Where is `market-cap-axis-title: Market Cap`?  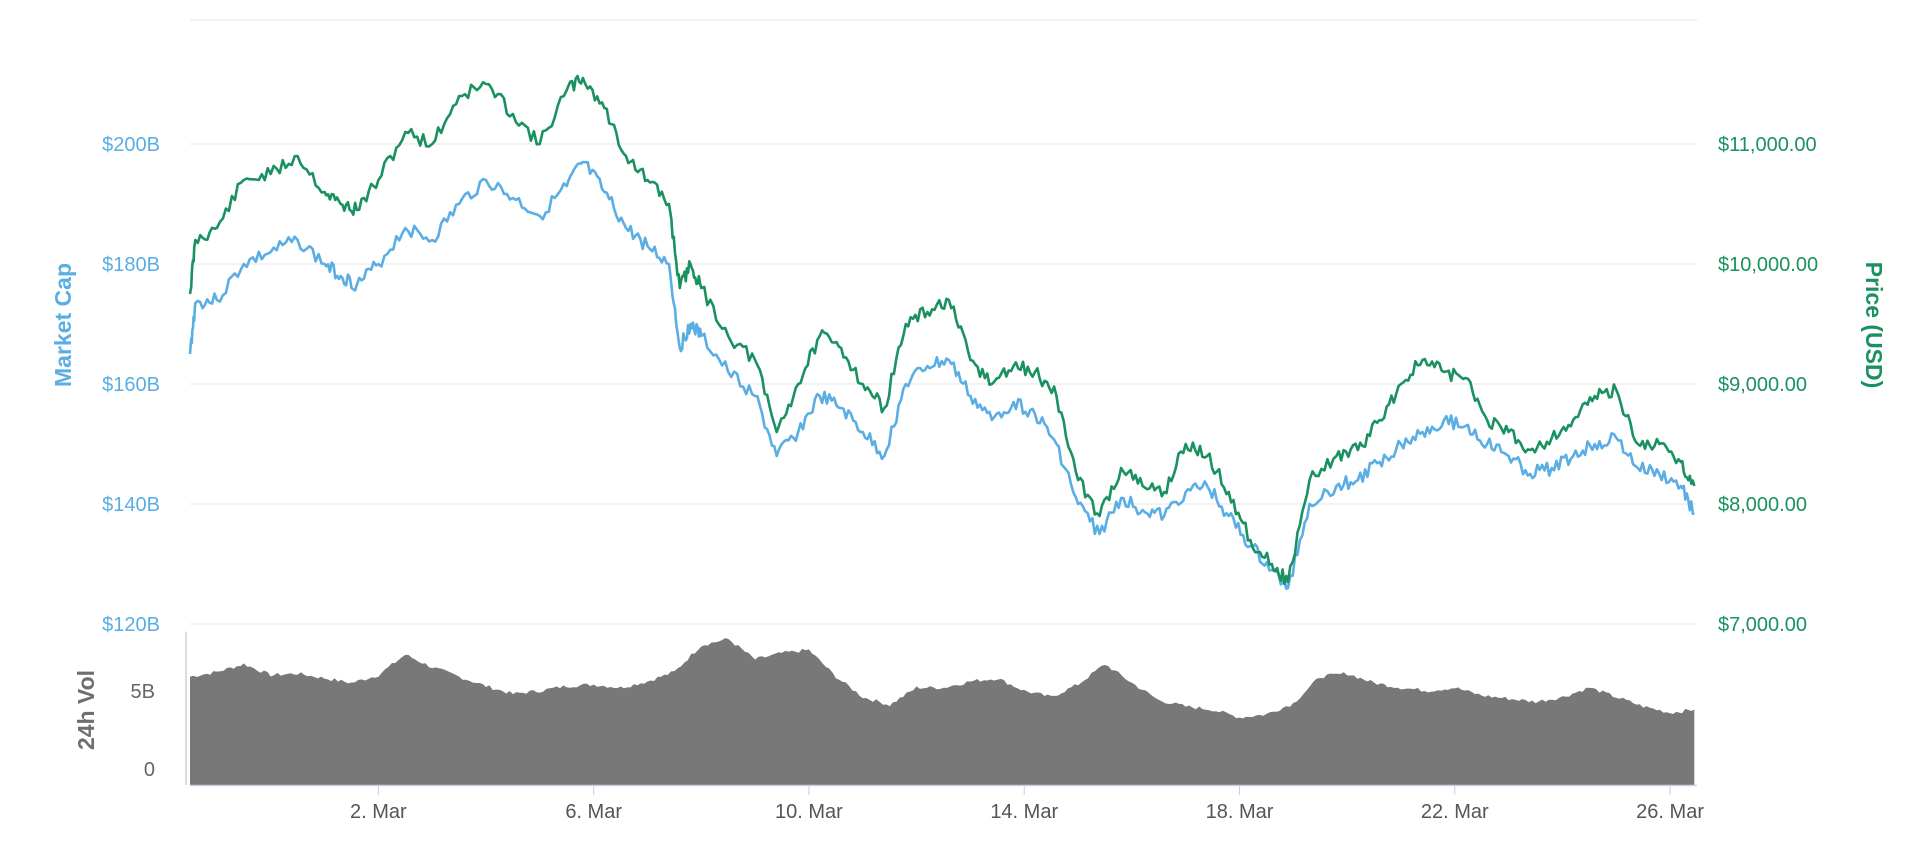
market-cap-axis-title: Market Cap is located at coordinates (63, 325).